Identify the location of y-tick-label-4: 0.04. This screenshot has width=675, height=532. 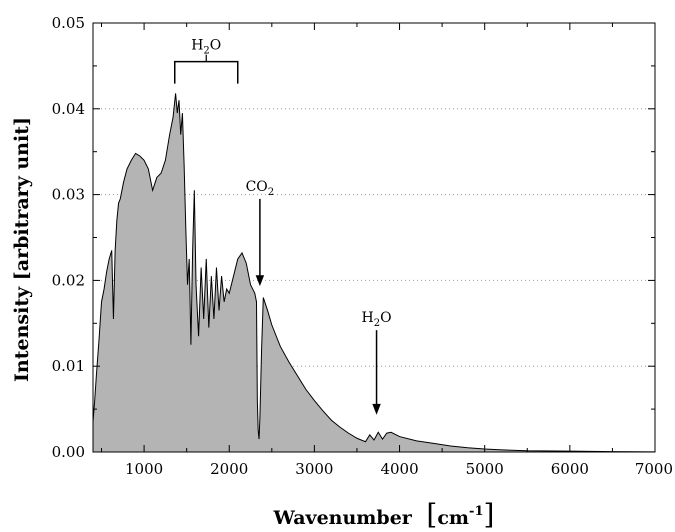
(68, 109).